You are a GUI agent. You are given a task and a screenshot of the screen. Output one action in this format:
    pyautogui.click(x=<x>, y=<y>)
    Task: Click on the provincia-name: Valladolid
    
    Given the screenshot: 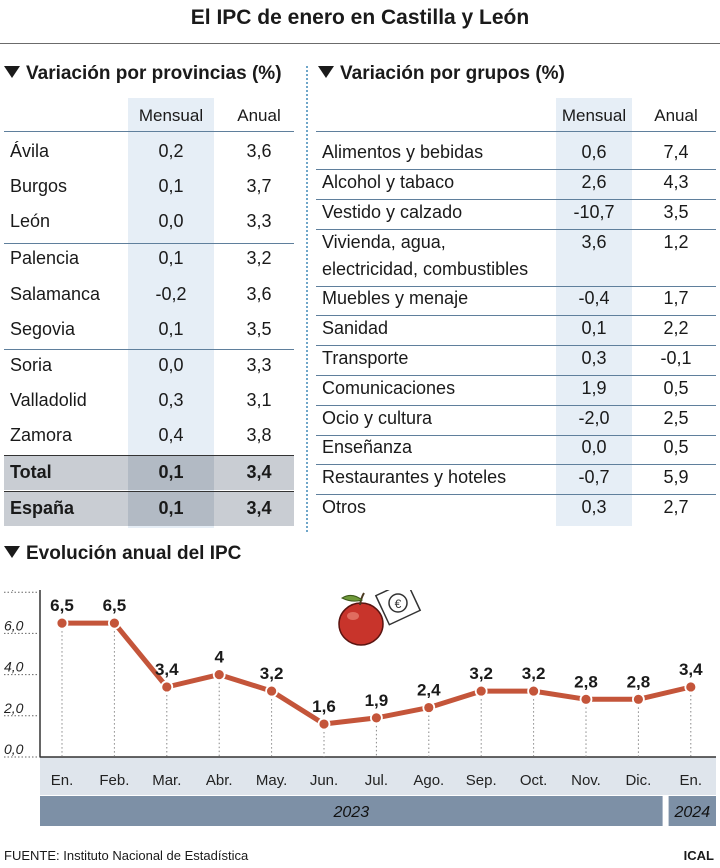 What is the action you would take?
    pyautogui.click(x=48, y=400)
    